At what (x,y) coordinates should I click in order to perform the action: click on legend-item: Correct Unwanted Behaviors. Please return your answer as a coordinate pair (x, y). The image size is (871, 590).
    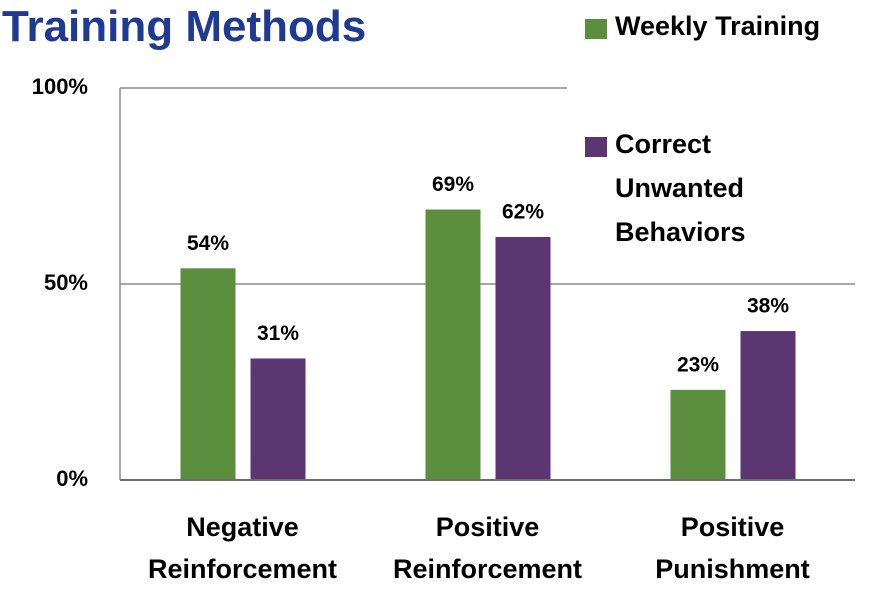
    Looking at the image, I should click on (685, 188).